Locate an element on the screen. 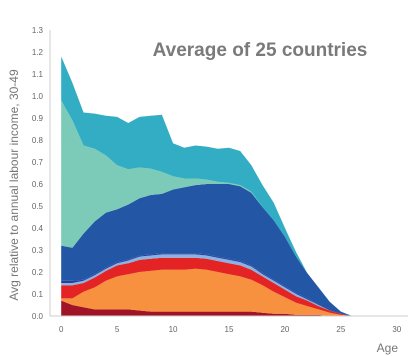  chart-title: Average of 25 countries is located at coordinates (260, 50).